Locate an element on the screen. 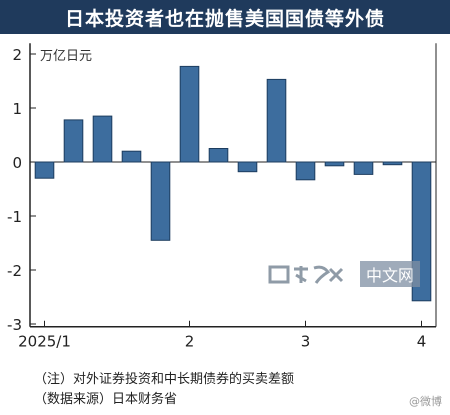 Image resolution: width=450 pixels, height=415 pixels. y-tick-label: -2 is located at coordinates (14, 271).